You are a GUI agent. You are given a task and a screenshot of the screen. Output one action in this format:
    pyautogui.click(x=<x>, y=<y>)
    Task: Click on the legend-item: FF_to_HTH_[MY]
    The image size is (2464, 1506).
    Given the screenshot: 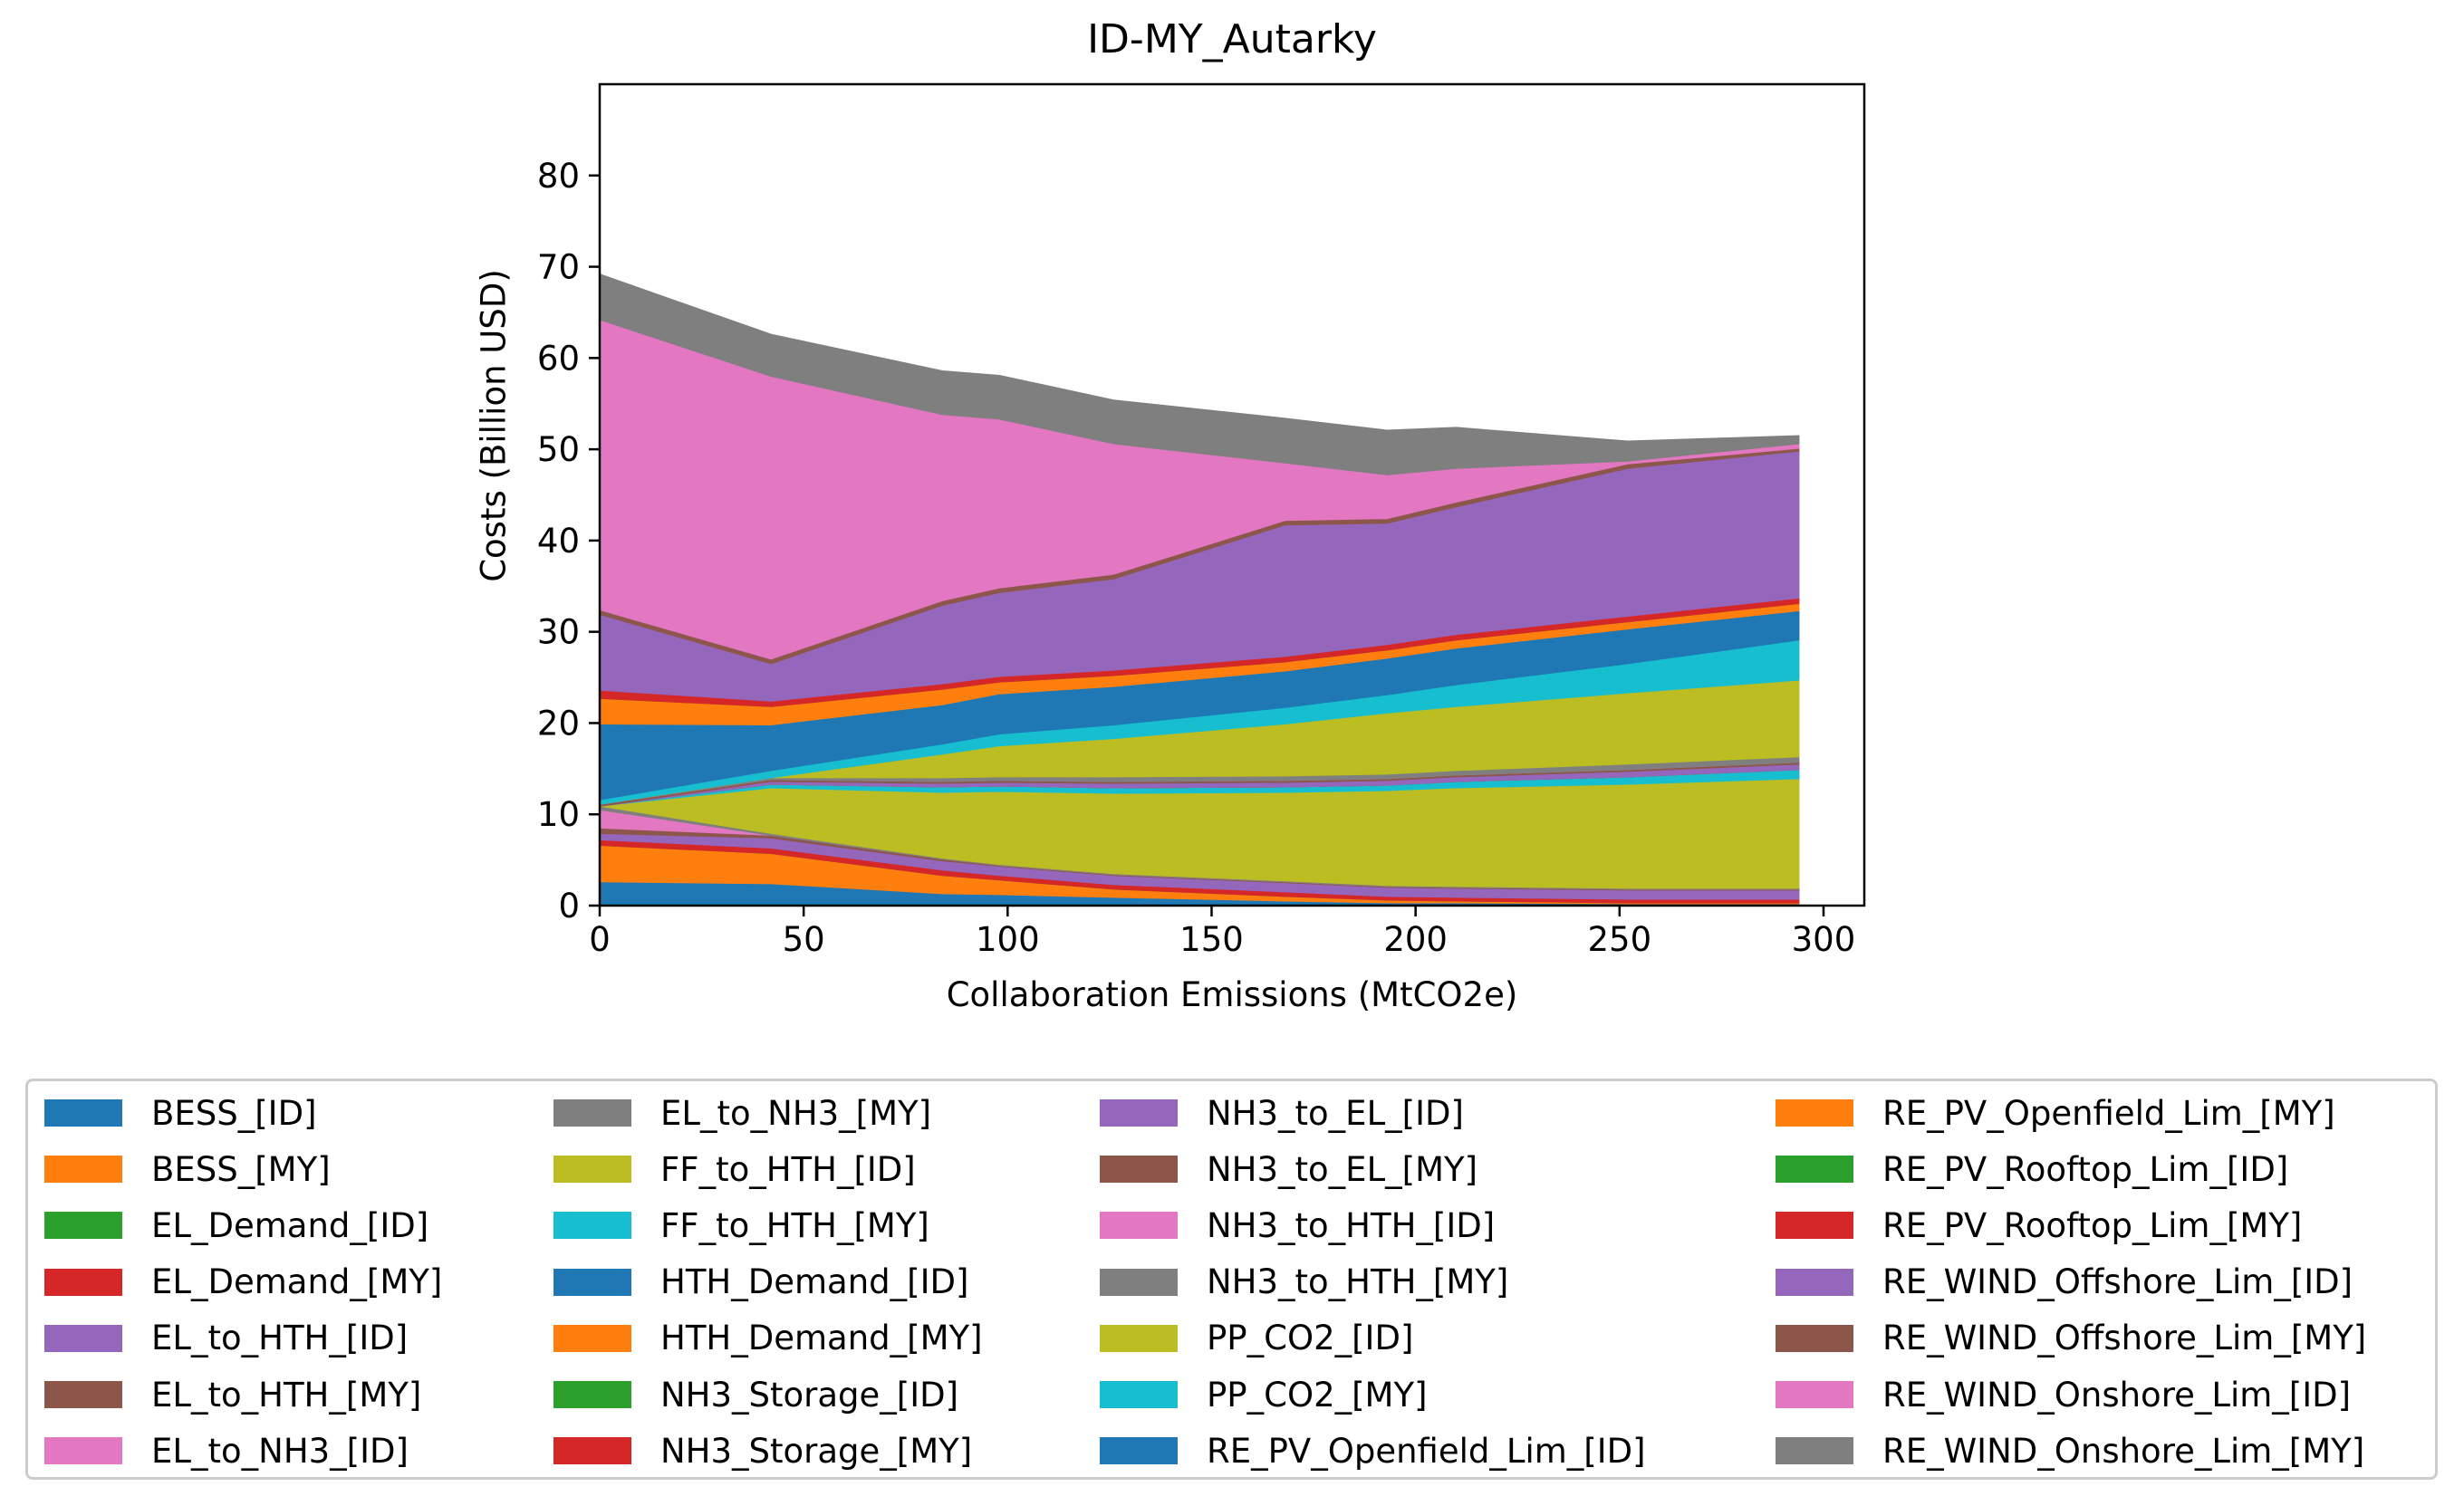 What is the action you would take?
    pyautogui.click(x=741, y=1225)
    